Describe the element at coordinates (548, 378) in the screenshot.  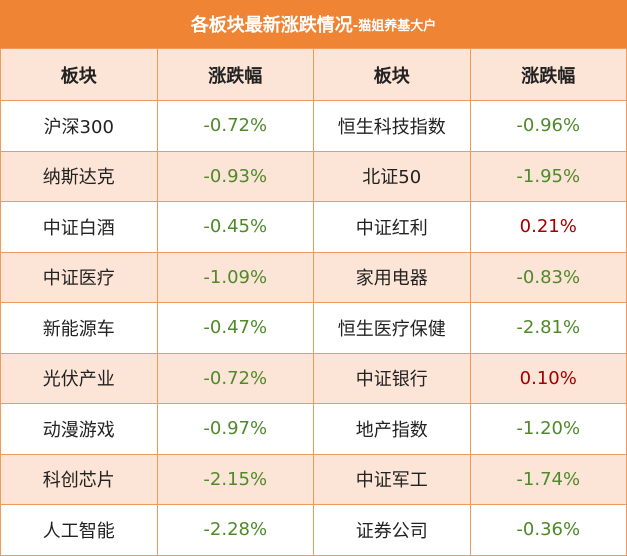
I see `change-cell: 0.10%` at that location.